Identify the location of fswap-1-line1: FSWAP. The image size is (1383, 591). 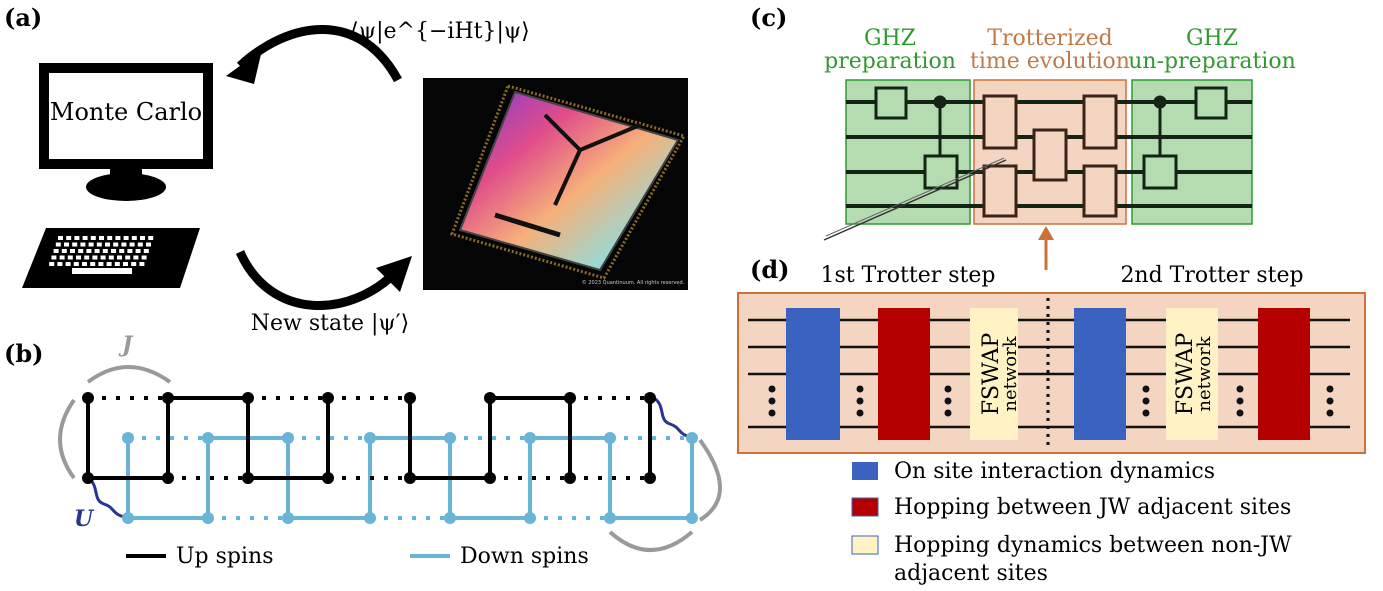
(991, 374).